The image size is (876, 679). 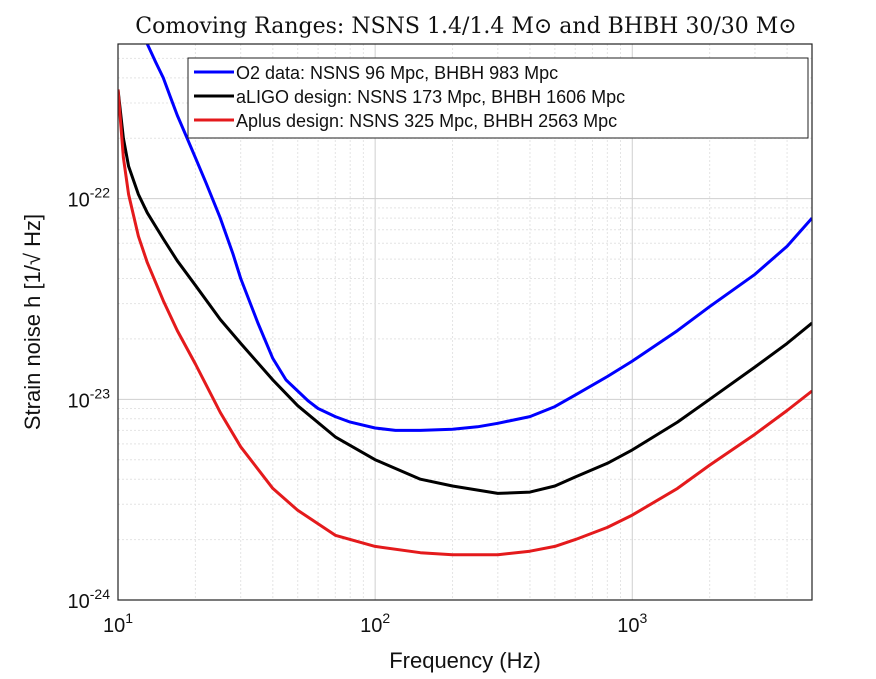 I want to click on y-tick-label: 10-22, so click(x=89, y=198).